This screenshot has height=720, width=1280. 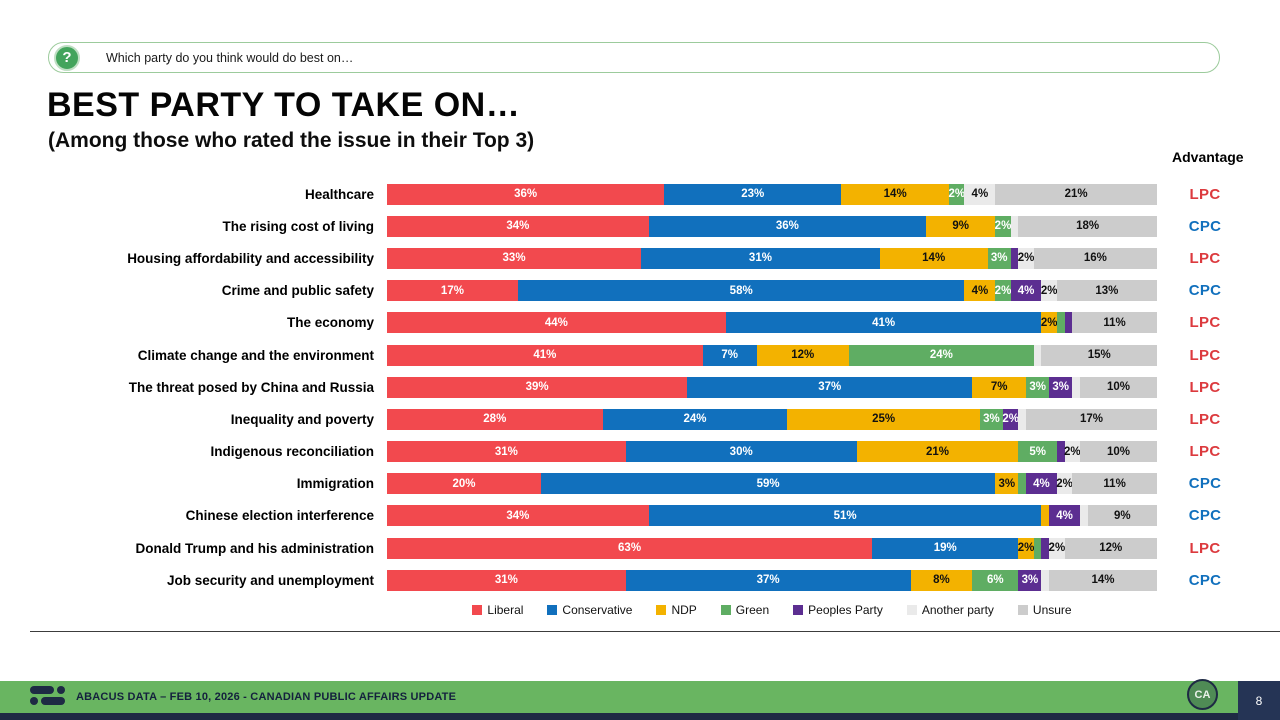 I want to click on bar-segment-conservative: 58%, so click(x=741, y=291).